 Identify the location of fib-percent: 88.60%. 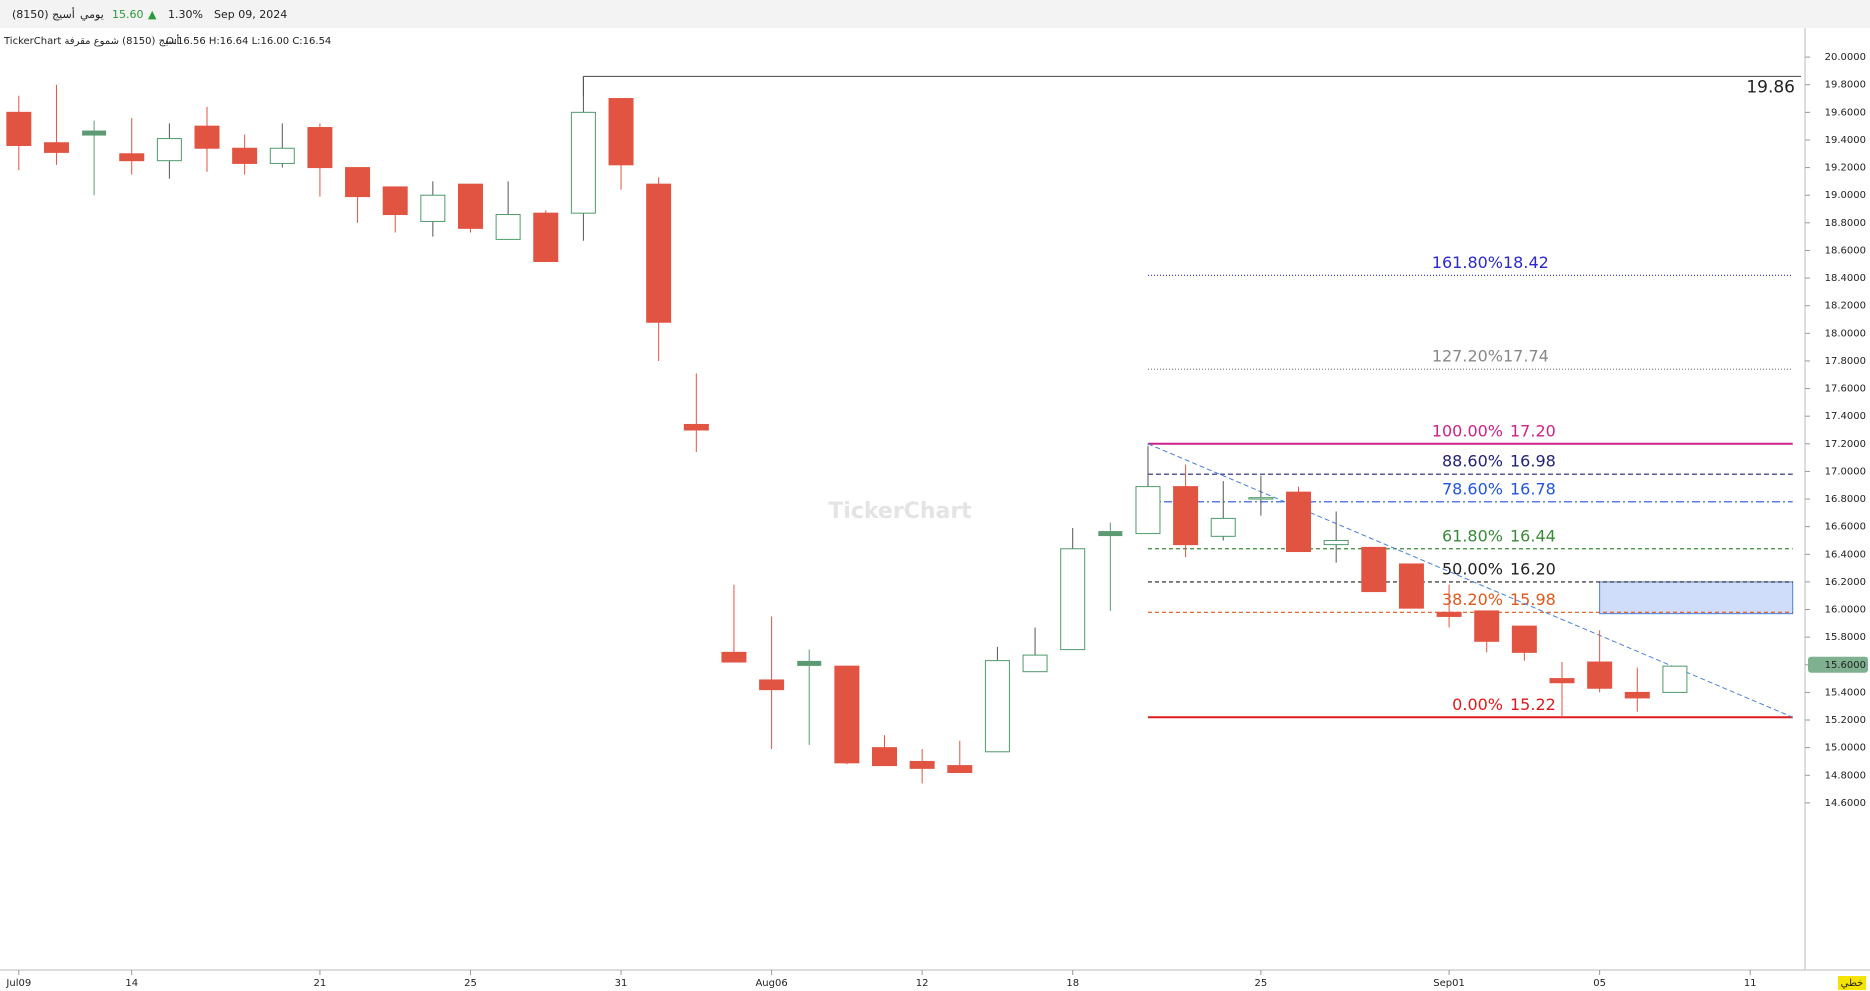
(1472, 461).